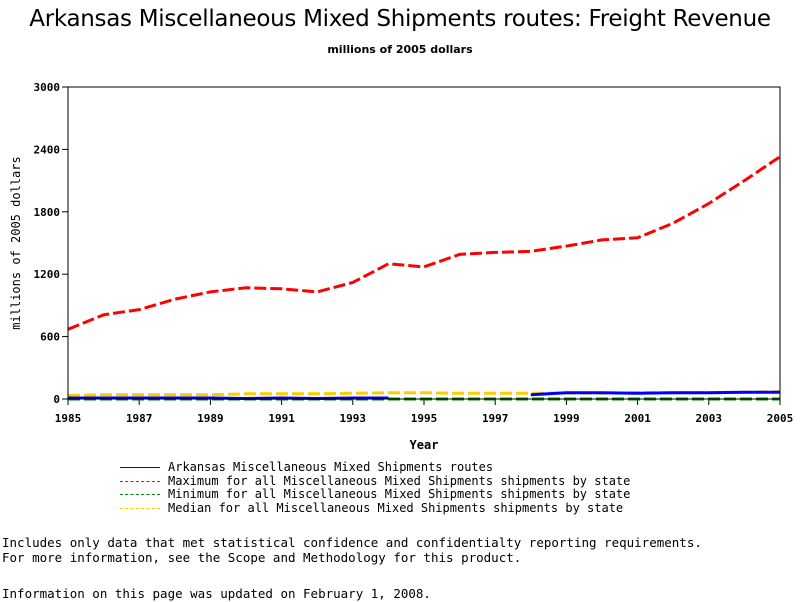 The height and width of the screenshot is (602, 800). I want to click on page-subtitle: millions of 2005 dollars, so click(400, 49).